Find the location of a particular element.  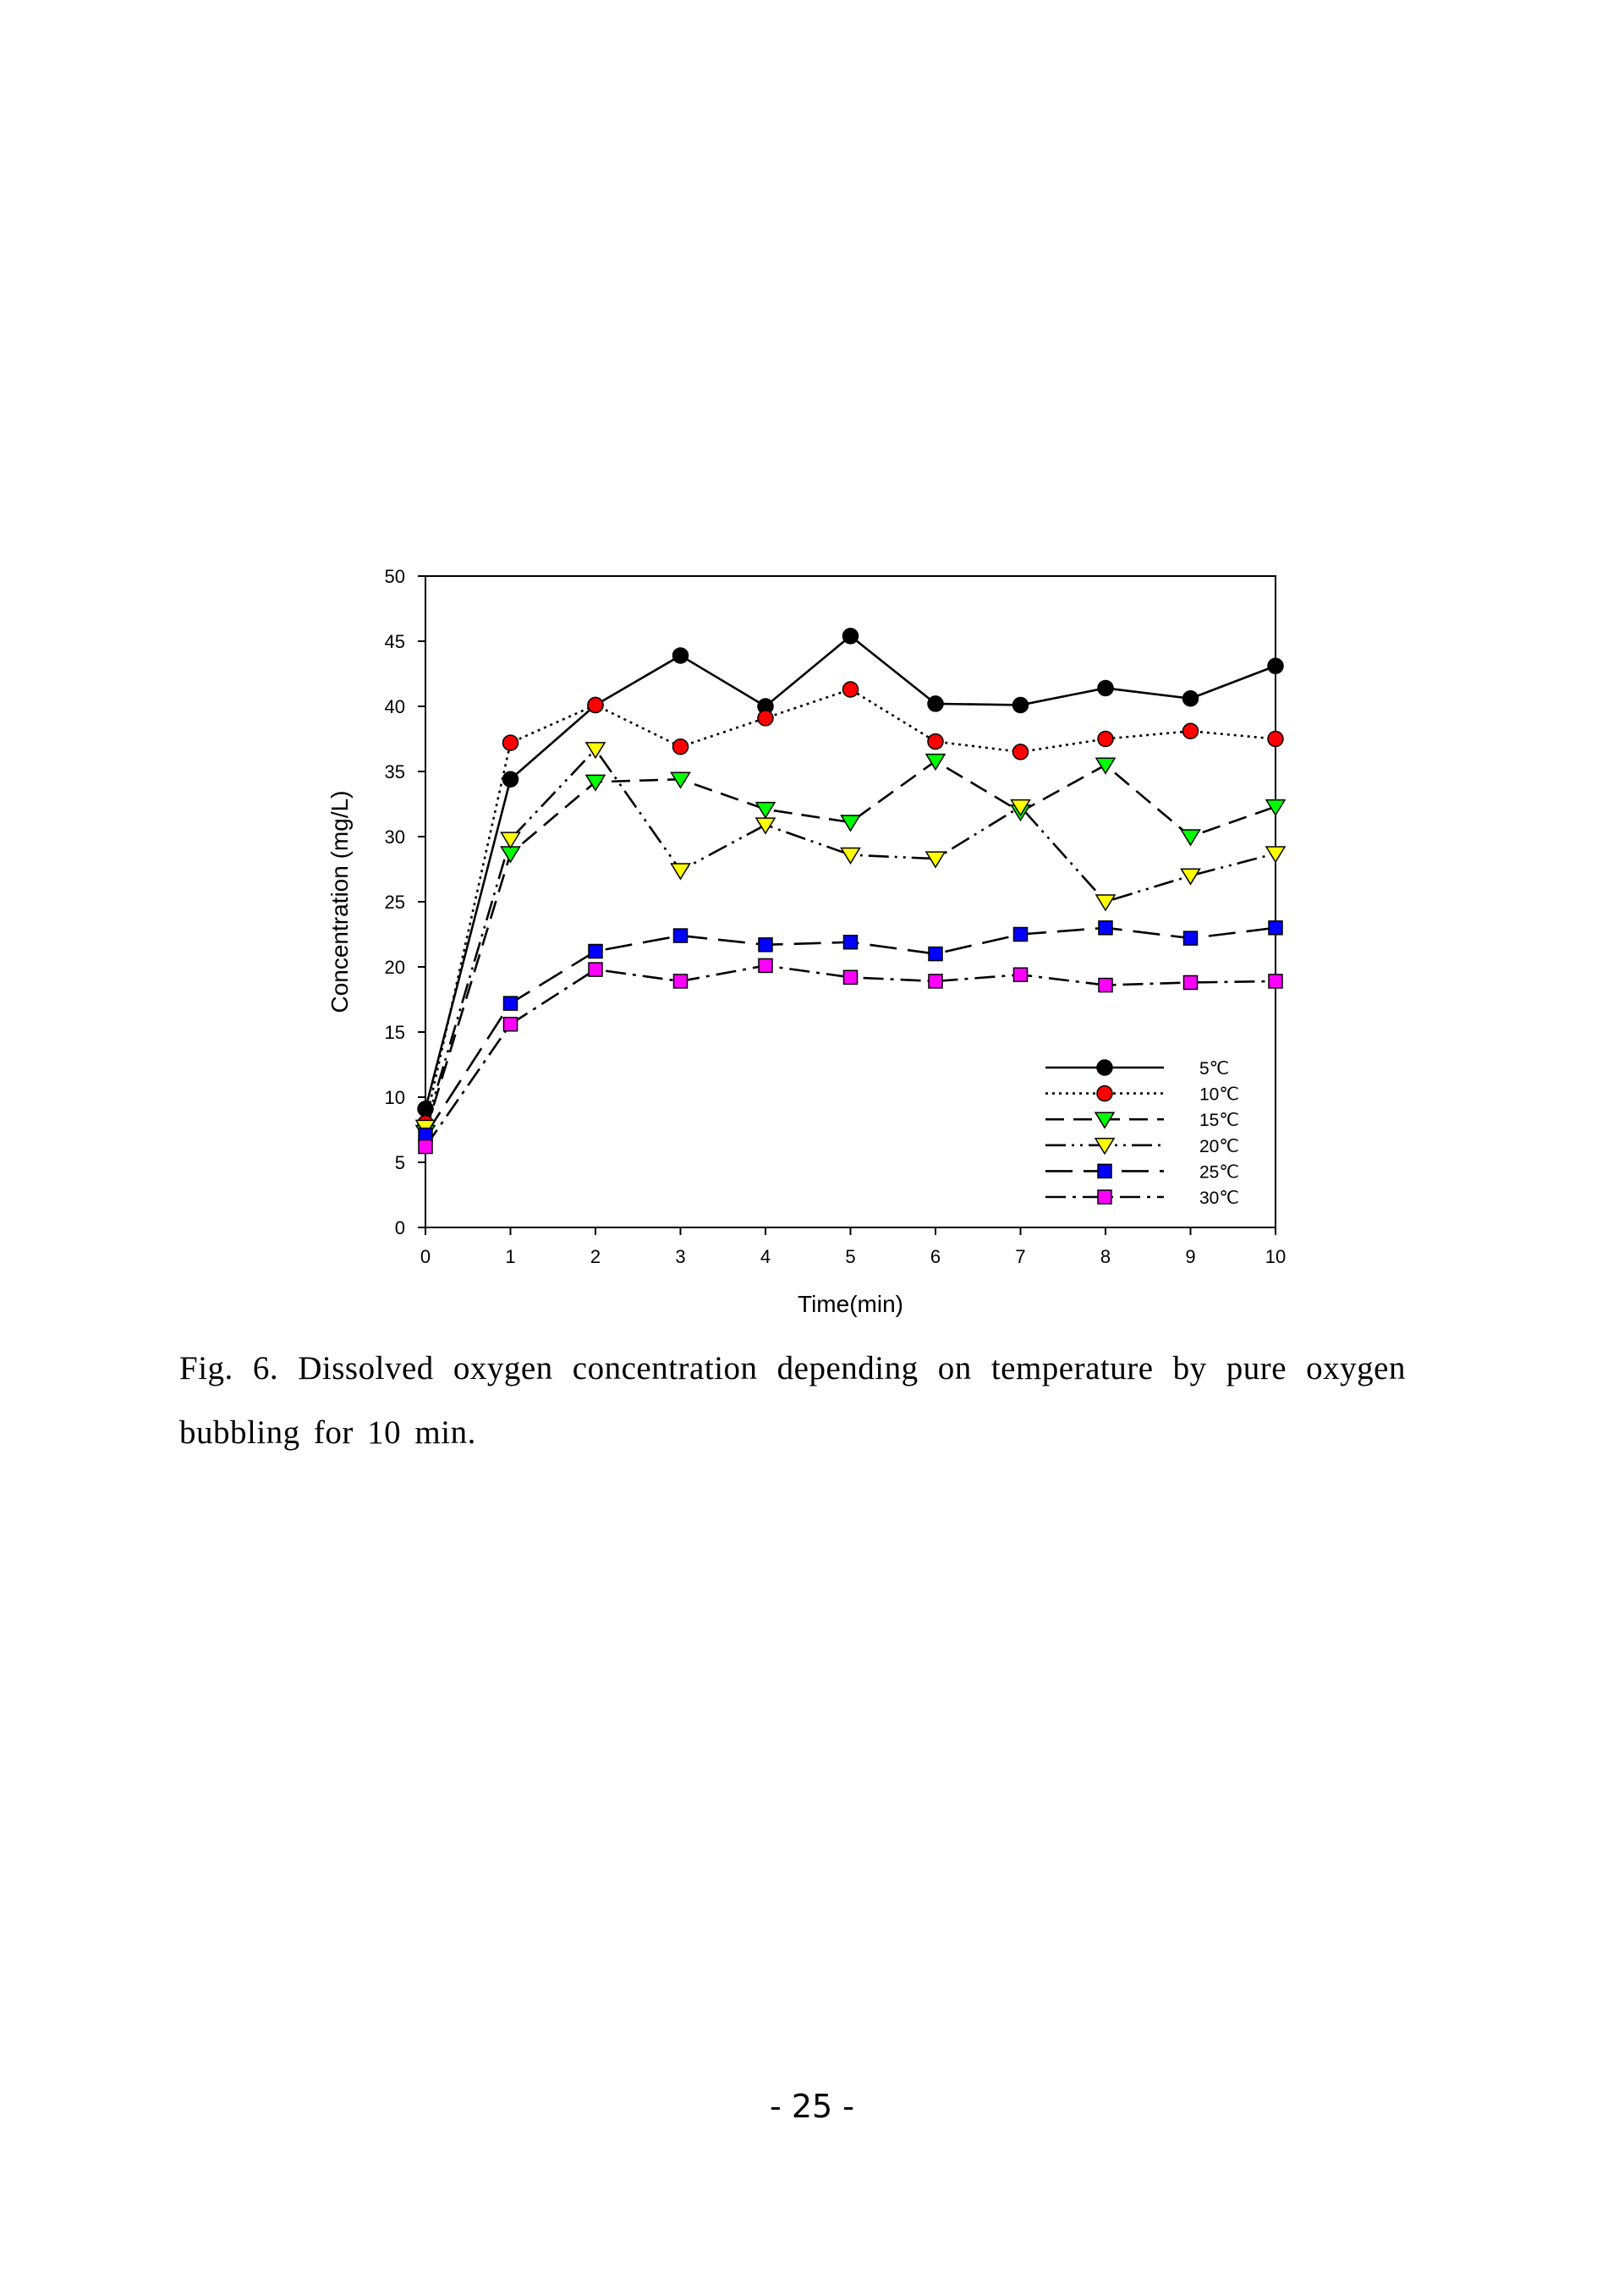

x-tick-label: 5 is located at coordinates (850, 1256).